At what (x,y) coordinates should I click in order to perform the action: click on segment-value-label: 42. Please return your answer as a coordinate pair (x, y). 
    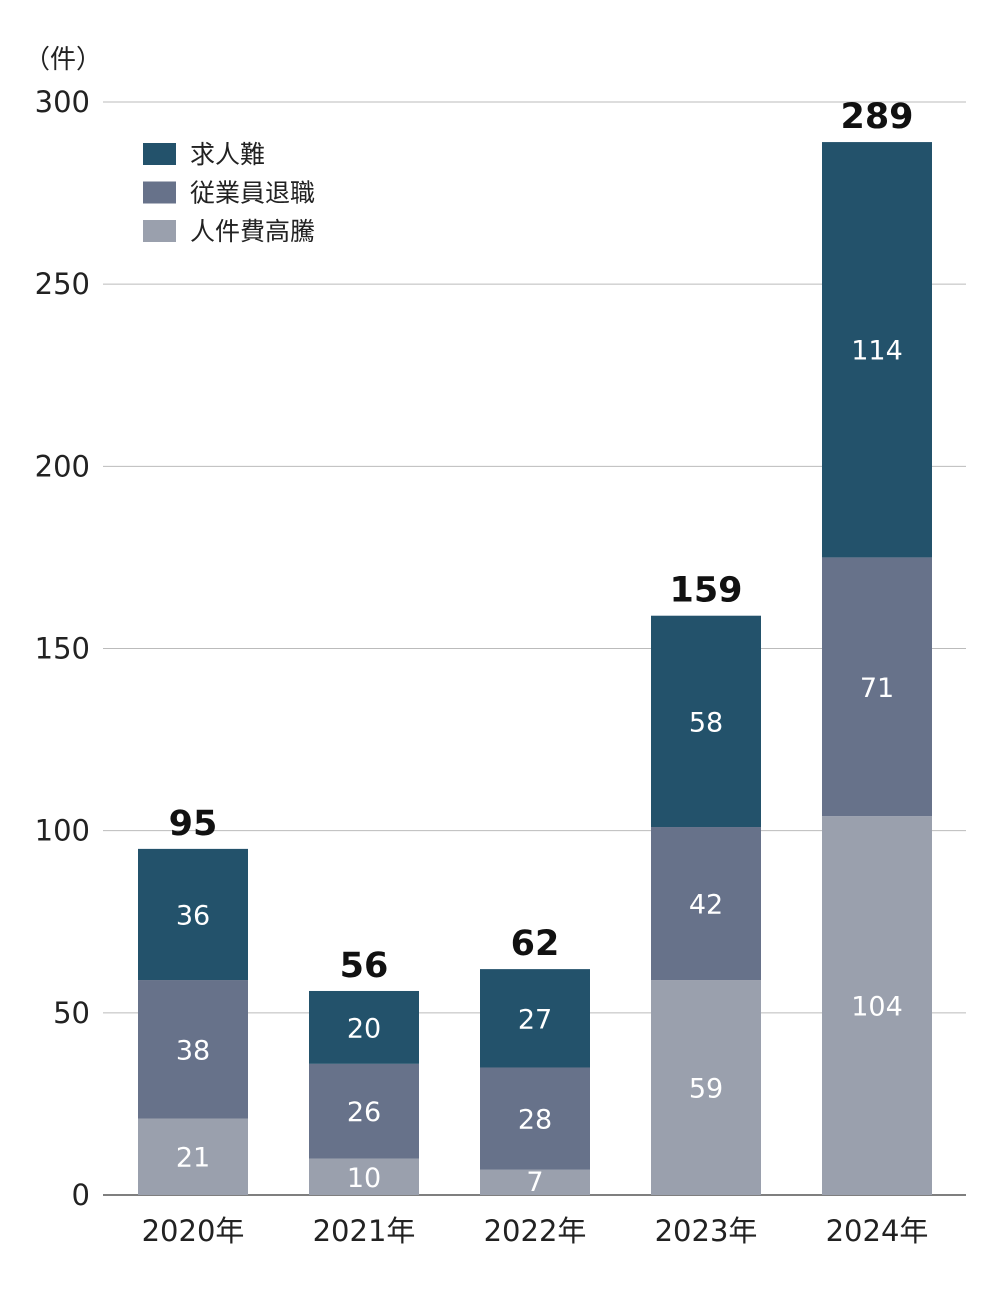
    Looking at the image, I should click on (706, 905).